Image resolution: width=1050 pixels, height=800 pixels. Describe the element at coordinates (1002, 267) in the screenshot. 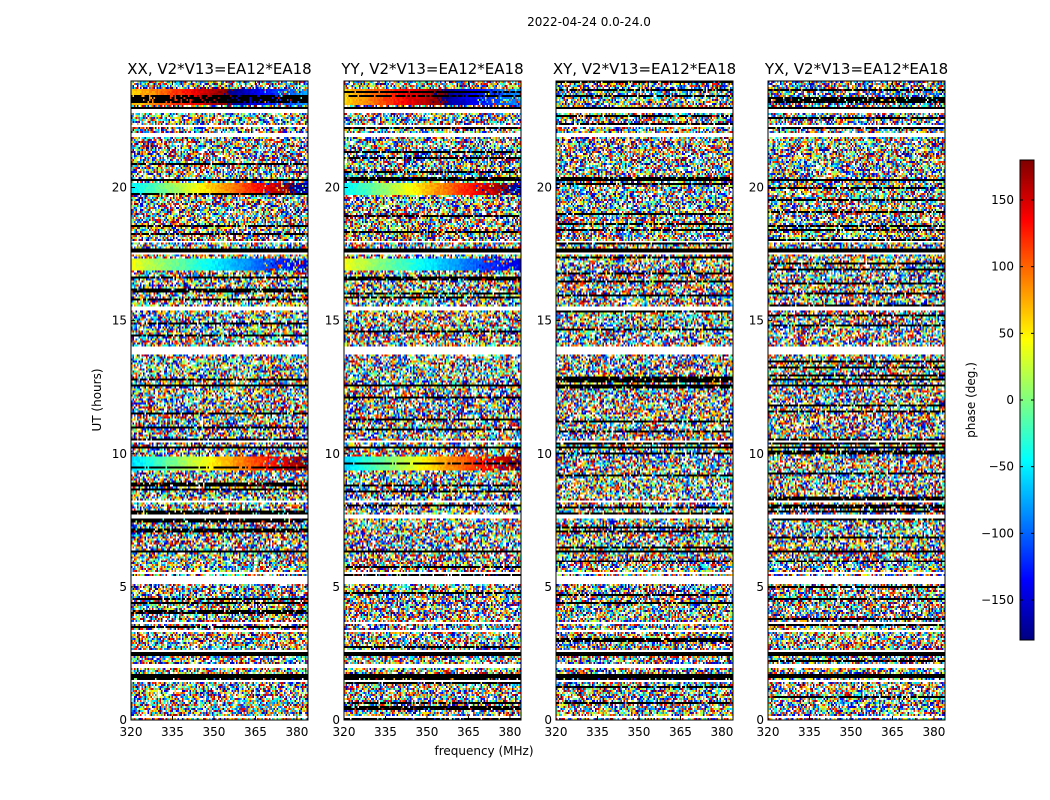

I see `colorbar-tick-label: 100` at that location.